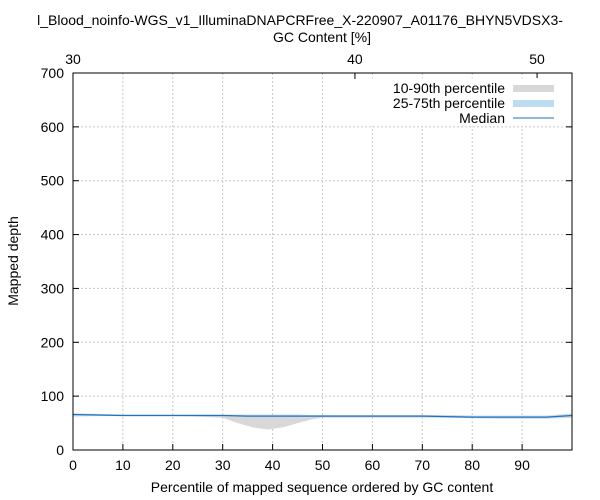 Image resolution: width=600 pixels, height=500 pixels. I want to click on y-axis-label: Mapped depth, so click(13, 261).